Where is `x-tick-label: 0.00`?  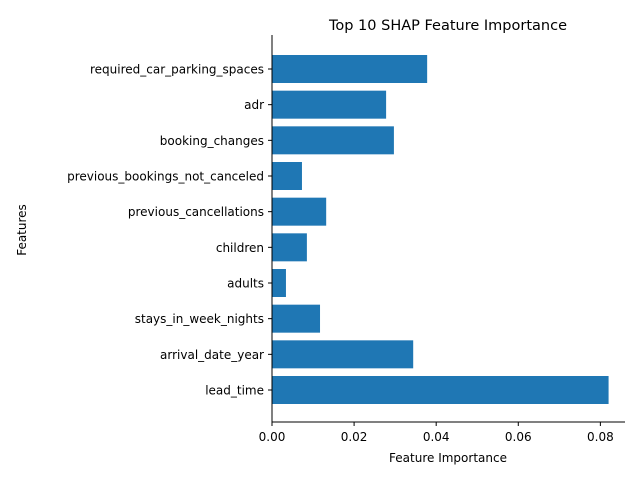 x-tick-label: 0.00 is located at coordinates (272, 437).